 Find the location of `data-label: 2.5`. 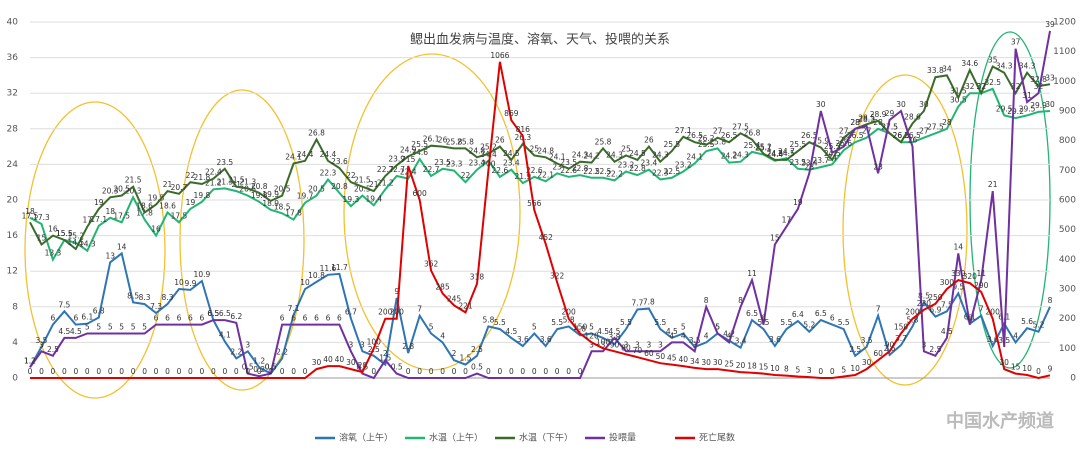

data-label: 2.5 is located at coordinates (53, 349).